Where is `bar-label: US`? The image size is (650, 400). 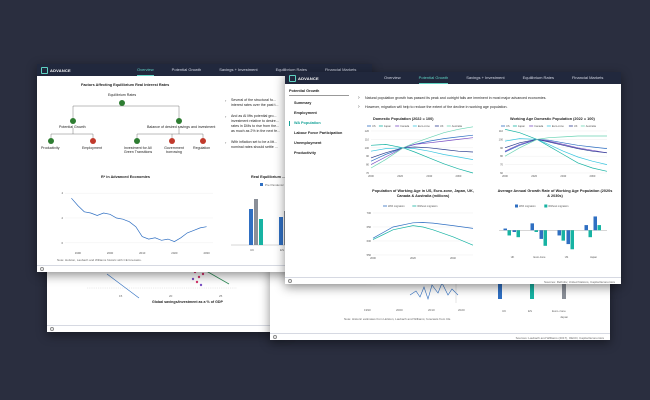 bar-label: US is located at coordinates (567, 257).